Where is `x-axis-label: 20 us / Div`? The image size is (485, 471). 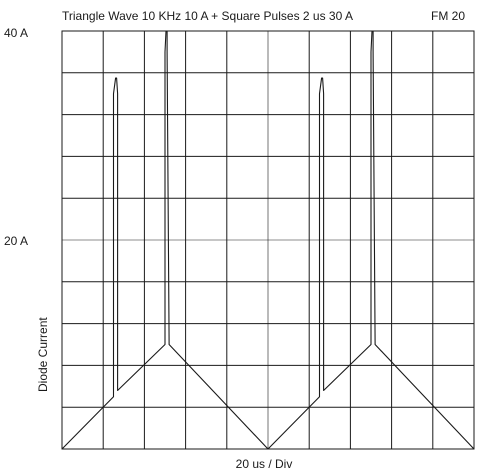
x-axis-label: 20 us / Div is located at coordinates (264, 464).